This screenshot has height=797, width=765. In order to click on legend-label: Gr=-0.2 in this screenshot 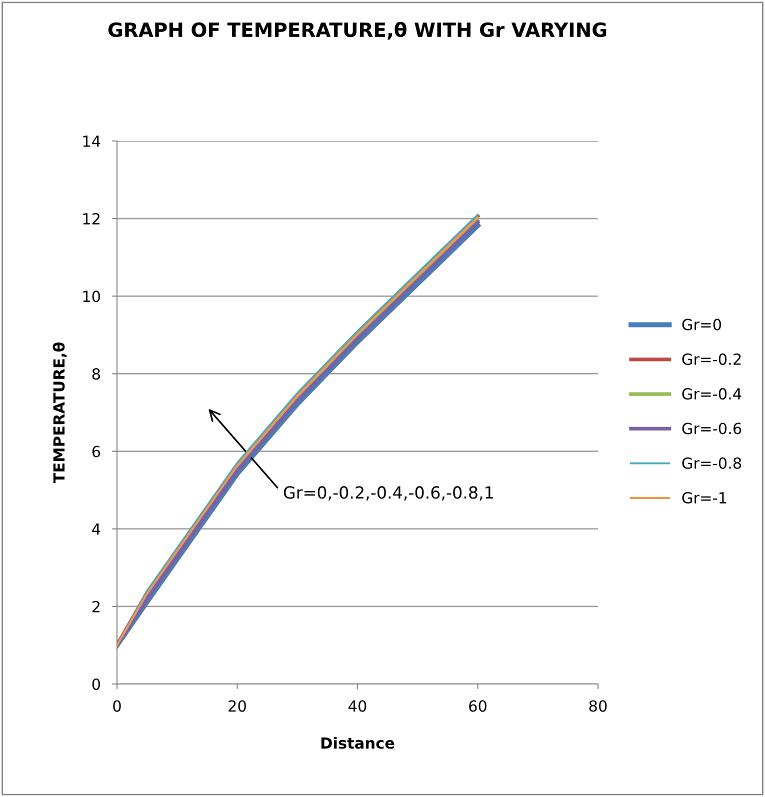, I will do `click(711, 359)`.